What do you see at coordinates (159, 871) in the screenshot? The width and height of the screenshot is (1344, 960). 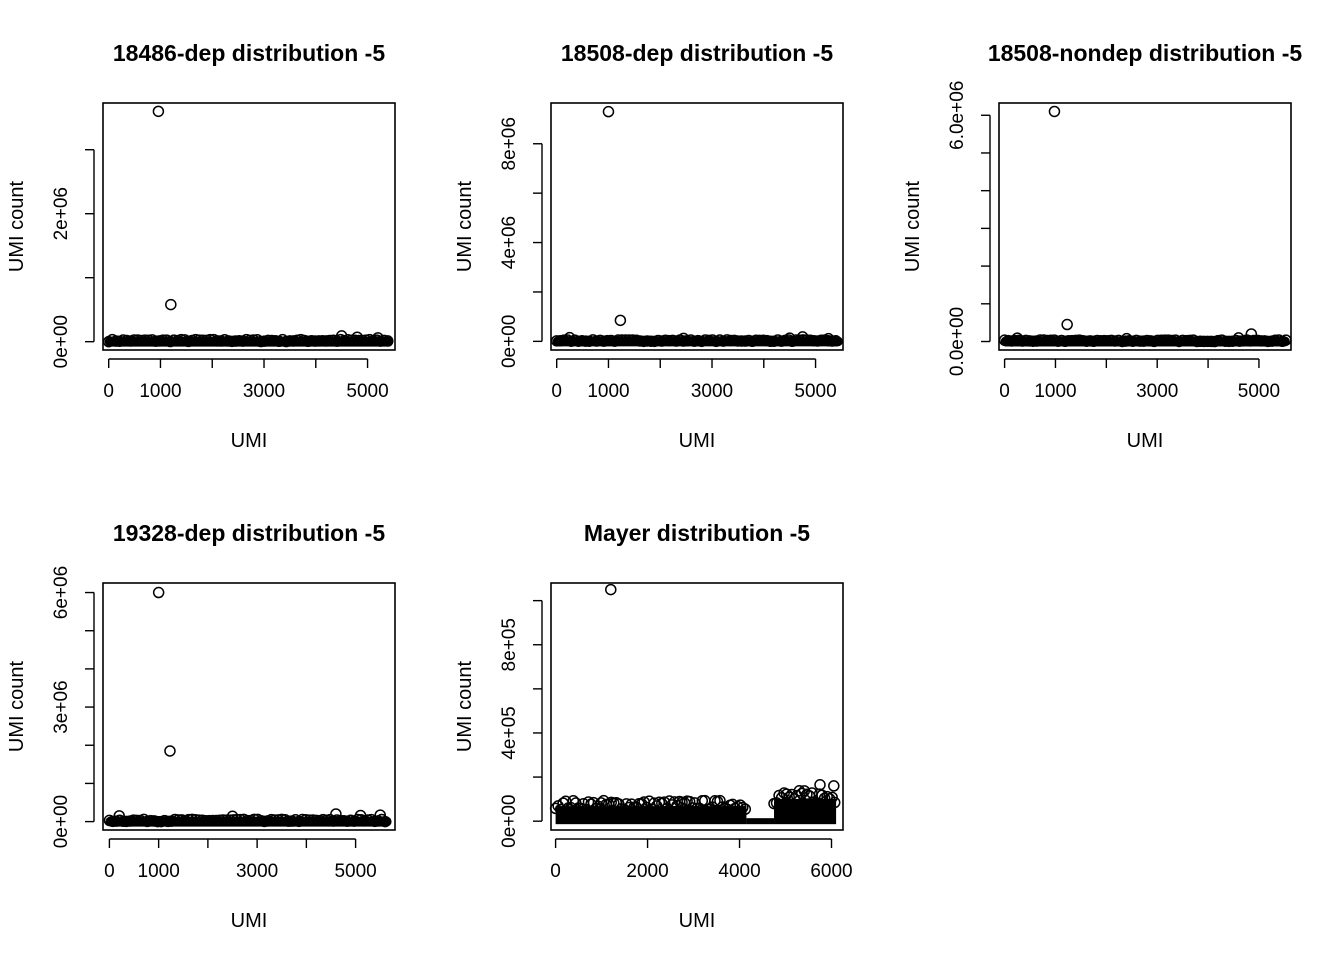 I see `x-tick-label: 1000` at bounding box center [159, 871].